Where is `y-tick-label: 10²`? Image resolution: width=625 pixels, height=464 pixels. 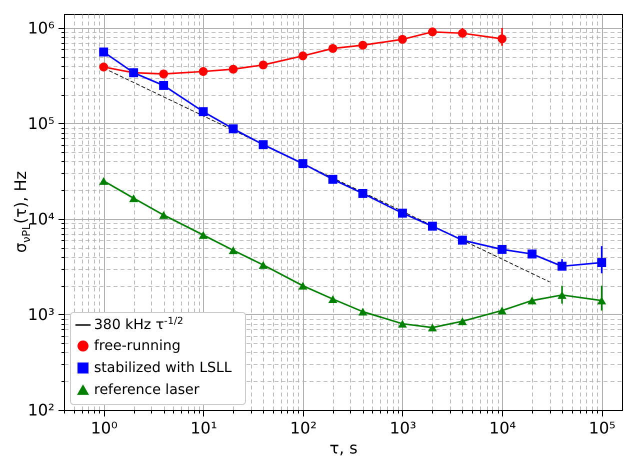
y-tick-label: 10² is located at coordinates (41, 410).